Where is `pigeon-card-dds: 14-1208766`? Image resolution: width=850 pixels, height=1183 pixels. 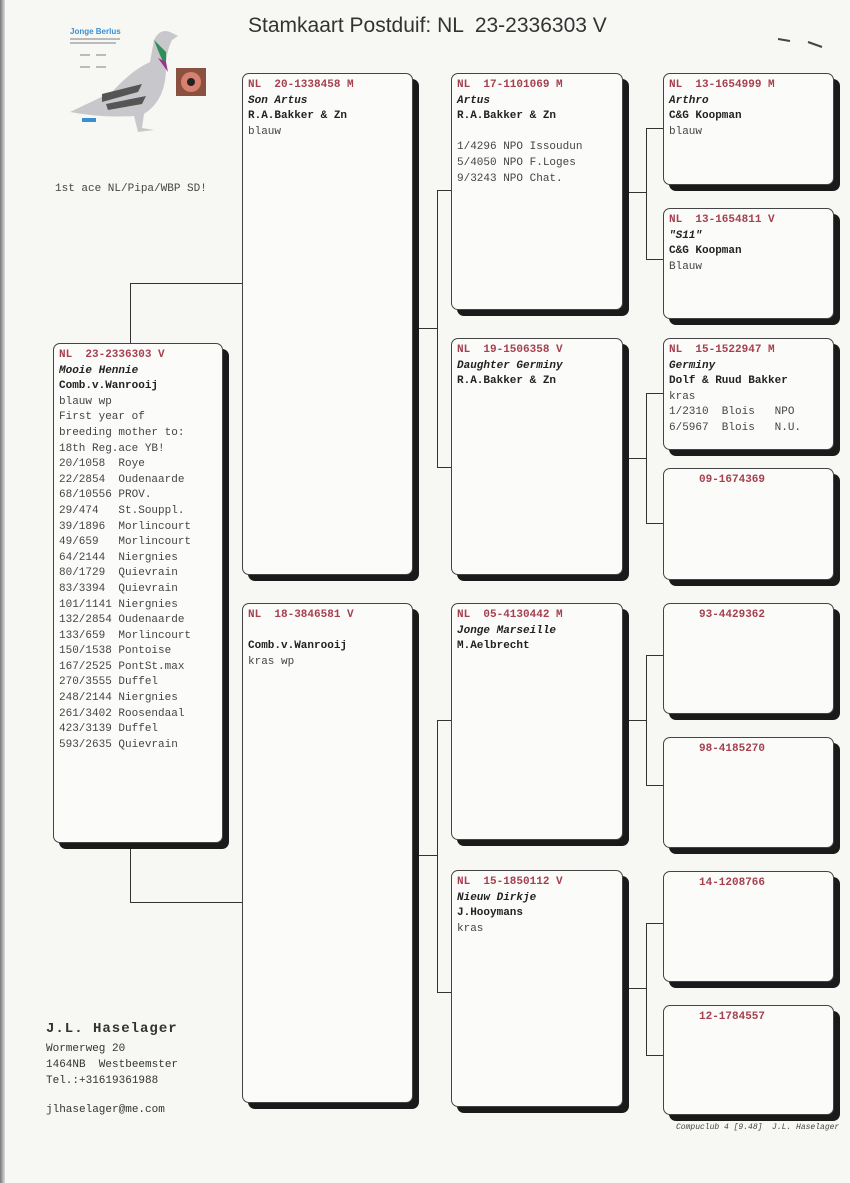 pigeon-card-dds: 14-1208766 is located at coordinates (748, 926).